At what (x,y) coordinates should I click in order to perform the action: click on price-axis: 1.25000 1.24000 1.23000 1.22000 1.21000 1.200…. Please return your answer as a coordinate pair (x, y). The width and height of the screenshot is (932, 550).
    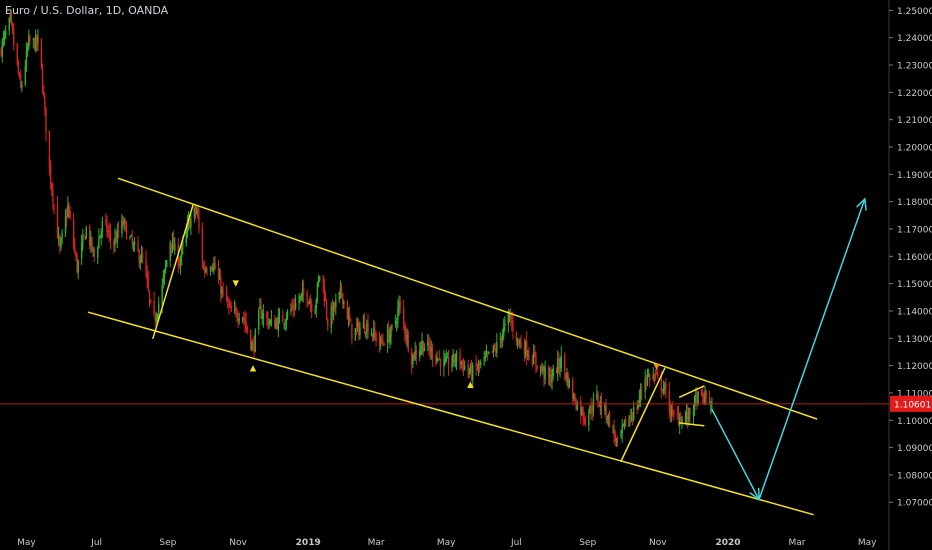
    Looking at the image, I should click on (910, 258).